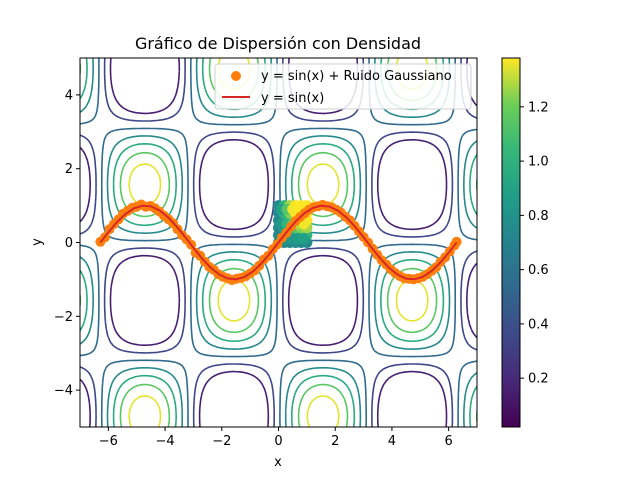 This screenshot has width=640, height=485. Describe the element at coordinates (392, 441) in the screenshot. I see `x-tick-label: 4` at that location.